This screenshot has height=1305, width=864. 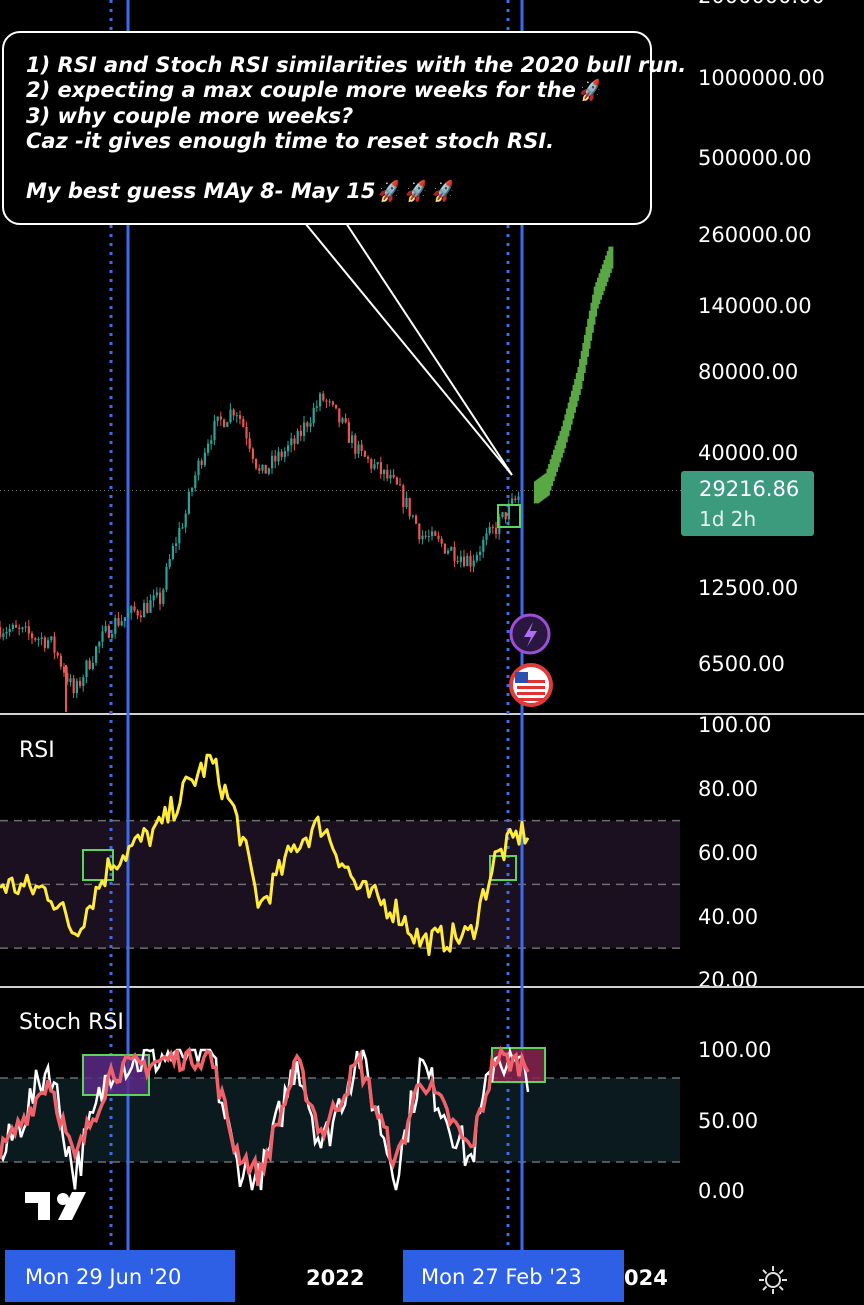 What do you see at coordinates (521, 677) in the screenshot?
I see `flag-canton` at bounding box center [521, 677].